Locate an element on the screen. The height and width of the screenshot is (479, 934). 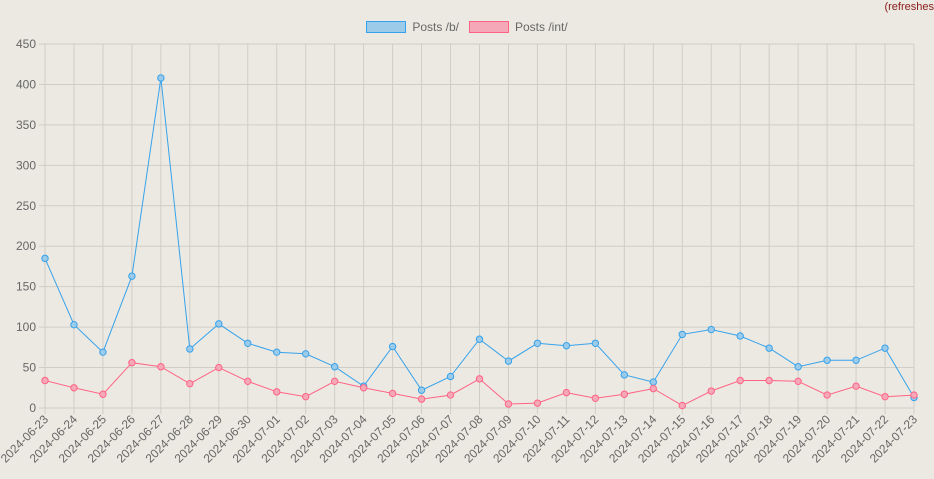
y-tick-label: 250 is located at coordinates (26, 206).